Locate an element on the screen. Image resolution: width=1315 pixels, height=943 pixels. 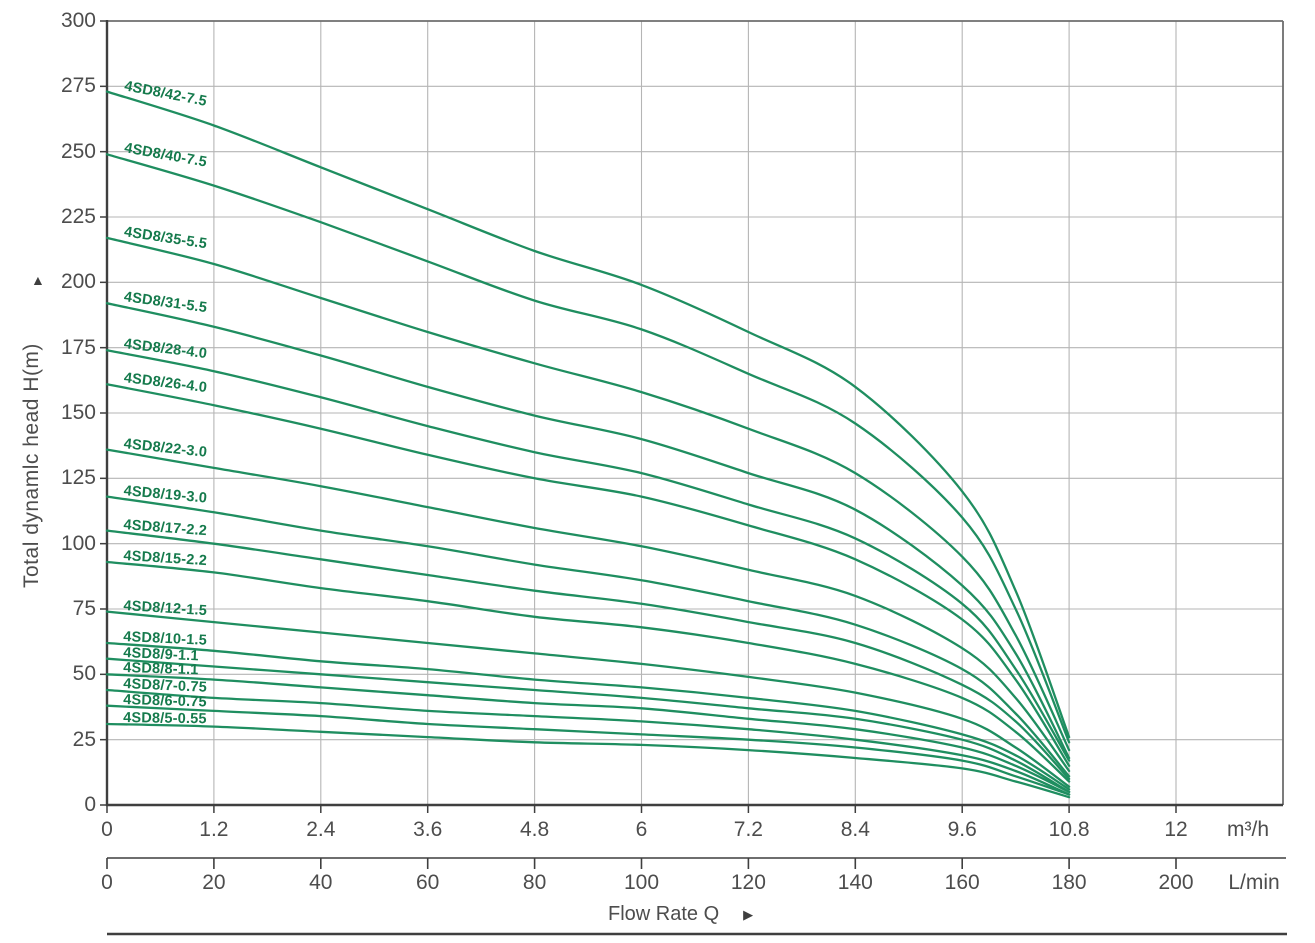
pump-curve-4SD8/6-0.75 is located at coordinates (588, 750).